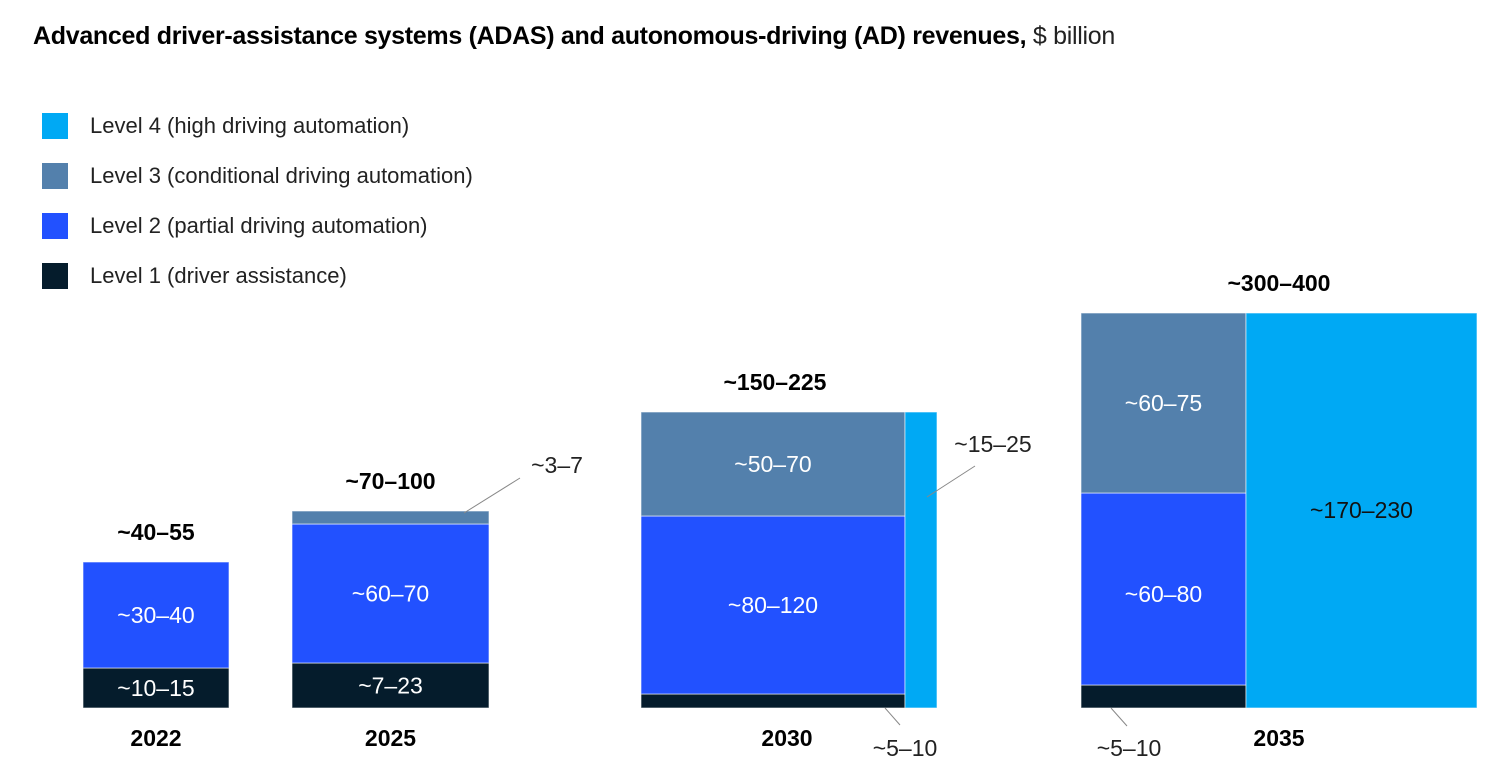 The width and height of the screenshot is (1508, 775). What do you see at coordinates (1163, 696) in the screenshot?
I see `bar-segment-2035-l1` at bounding box center [1163, 696].